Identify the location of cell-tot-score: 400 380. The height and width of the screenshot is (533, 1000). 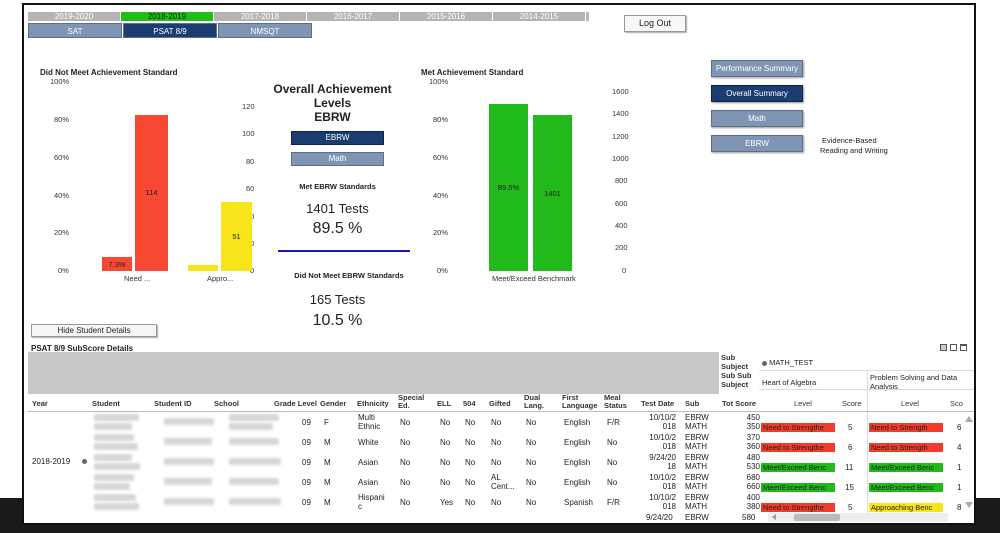
(748, 502).